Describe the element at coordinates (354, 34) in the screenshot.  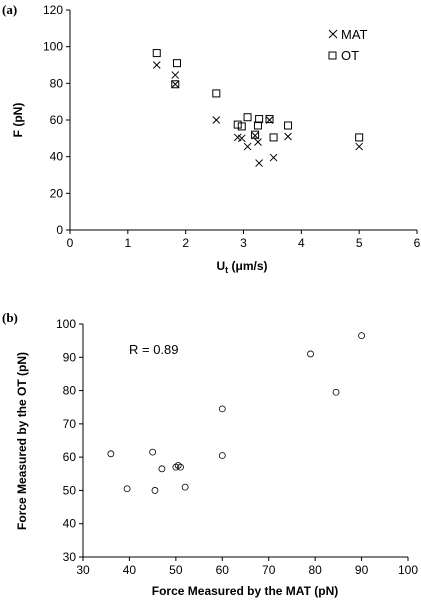
I see `legend-label-mat: MAT` at that location.